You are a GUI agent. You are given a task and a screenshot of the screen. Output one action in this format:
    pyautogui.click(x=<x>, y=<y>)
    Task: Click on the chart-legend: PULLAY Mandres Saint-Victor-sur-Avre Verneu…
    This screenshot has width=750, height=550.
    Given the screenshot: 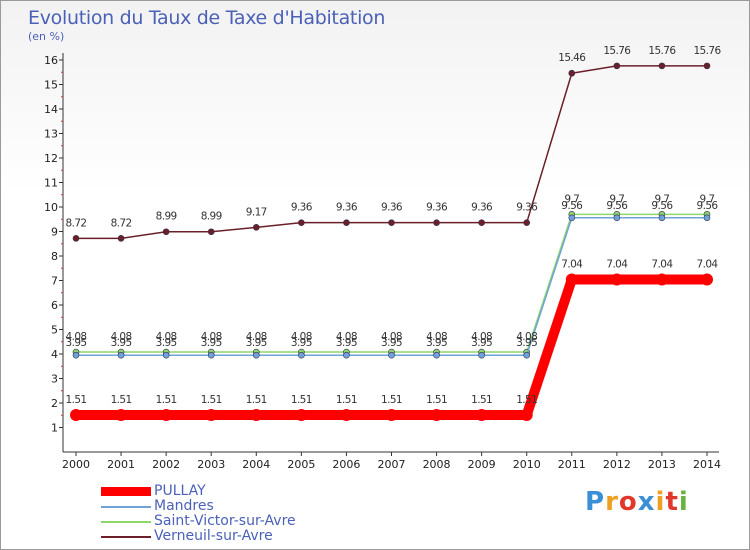 What is the action you would take?
    pyautogui.click(x=251, y=514)
    